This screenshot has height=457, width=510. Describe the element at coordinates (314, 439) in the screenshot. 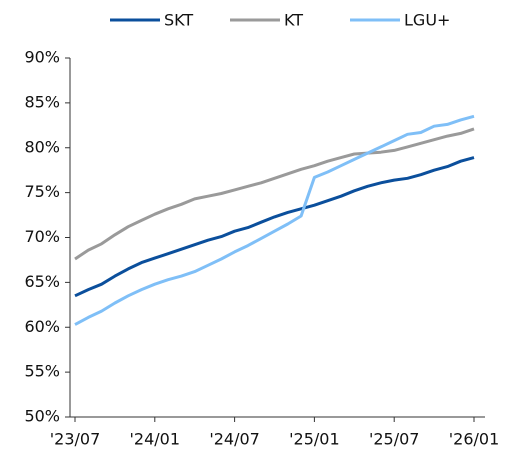

I see `x-tick-label: '25/01` at that location.